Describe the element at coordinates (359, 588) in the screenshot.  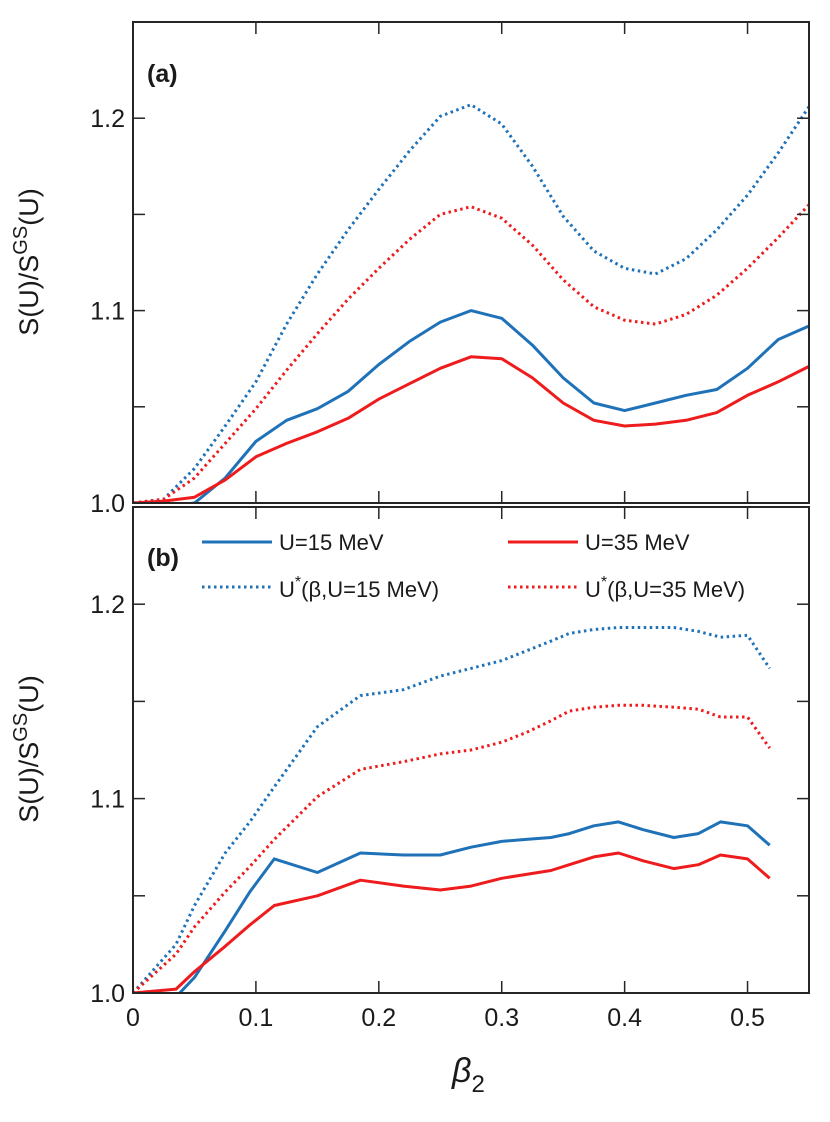
I see `legend-label-ustar-u15: U*(β,U=15 MeV)` at that location.